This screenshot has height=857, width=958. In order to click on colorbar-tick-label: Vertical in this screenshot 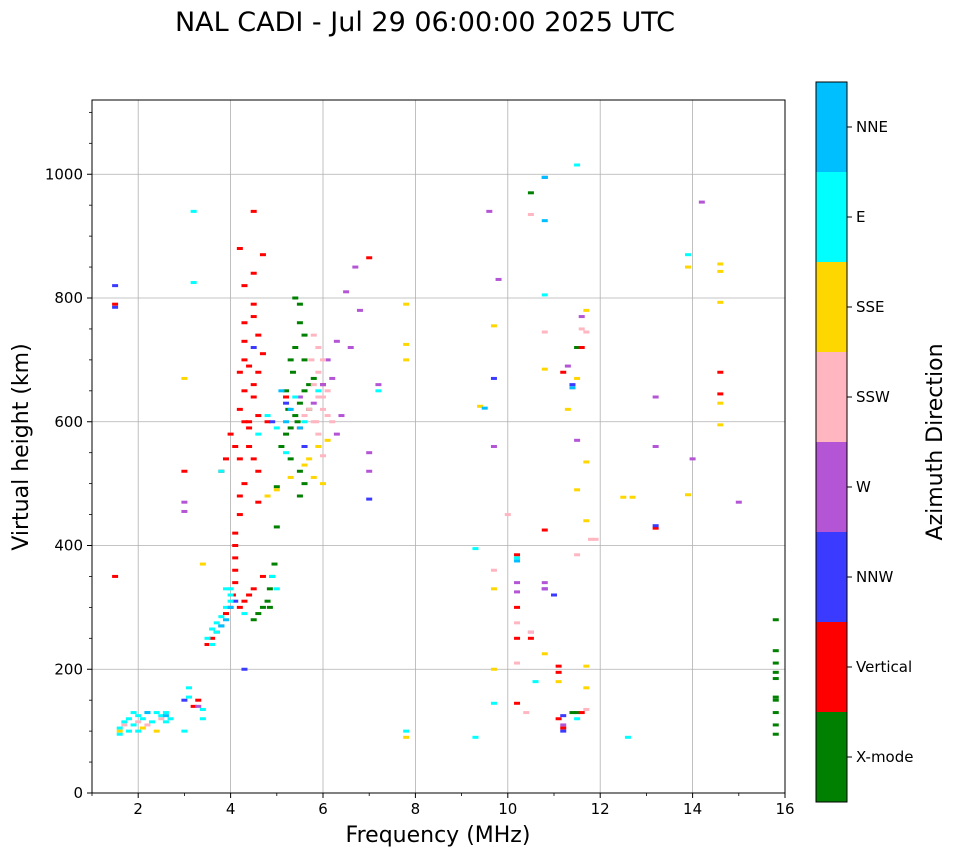, I will do `click(884, 667)`.